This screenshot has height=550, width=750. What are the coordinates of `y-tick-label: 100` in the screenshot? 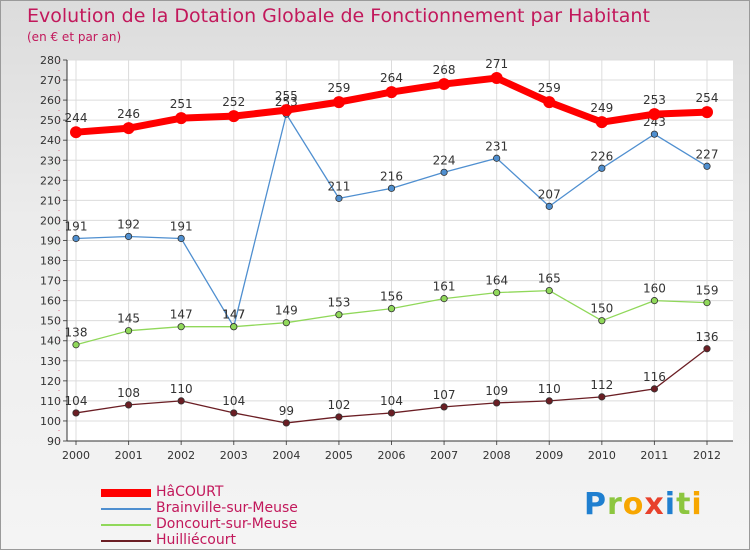 It's located at (50, 421).